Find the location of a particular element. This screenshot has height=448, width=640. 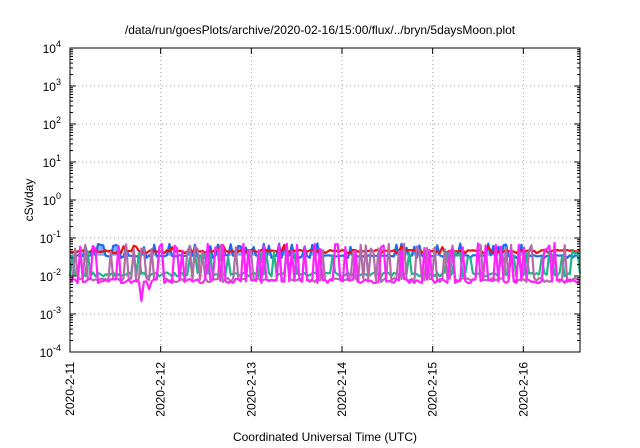

y-tick-label: 10⁻² is located at coordinates (50, 275).